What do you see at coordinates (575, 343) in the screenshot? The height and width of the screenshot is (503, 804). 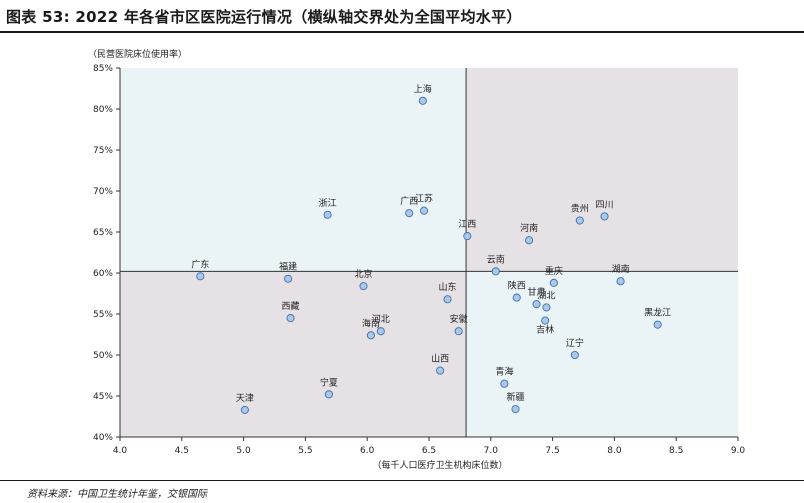 I see `point-label: 辽宁` at bounding box center [575, 343].